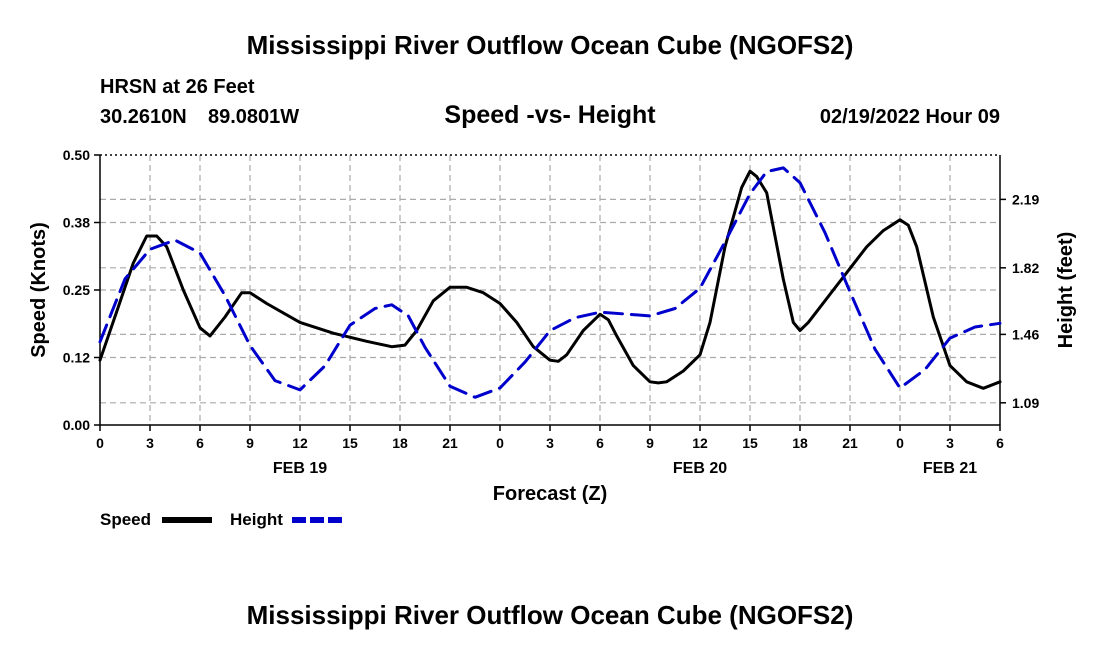 The image size is (1100, 650). What do you see at coordinates (143, 117) in the screenshot?
I see `latitude-label: 30.2610N` at bounding box center [143, 117].